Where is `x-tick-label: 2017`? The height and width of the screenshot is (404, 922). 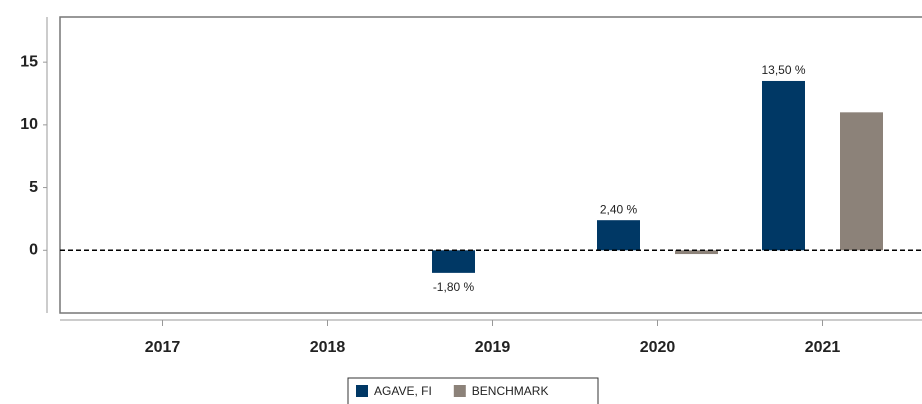 x-tick-label: 2017 is located at coordinates (163, 347).